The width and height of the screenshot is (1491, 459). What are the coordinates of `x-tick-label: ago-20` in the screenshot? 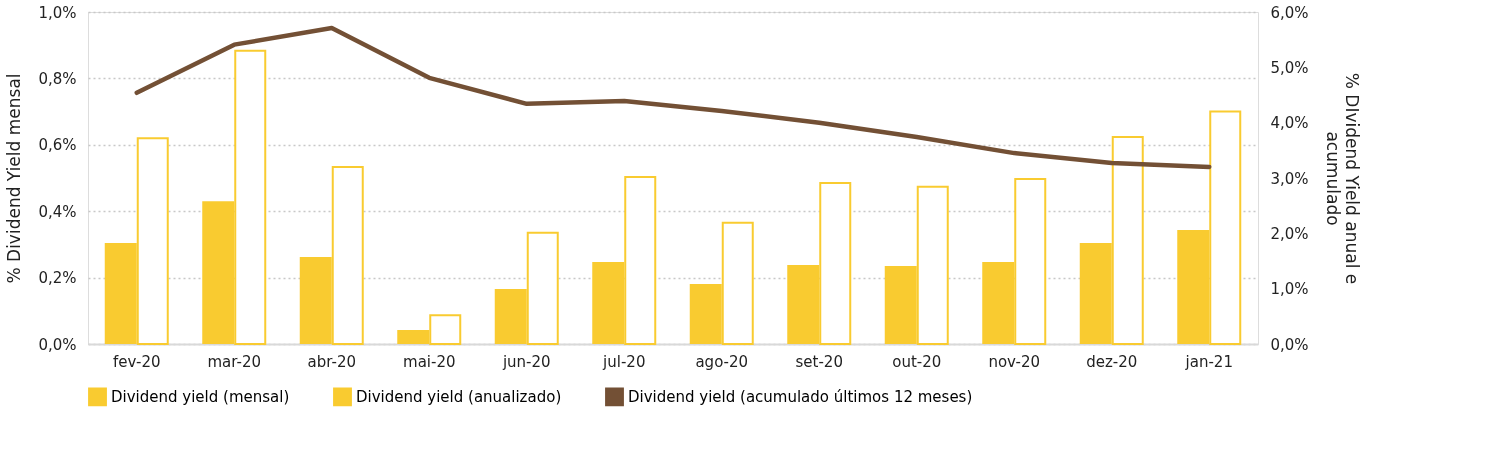 It's located at (722, 361).